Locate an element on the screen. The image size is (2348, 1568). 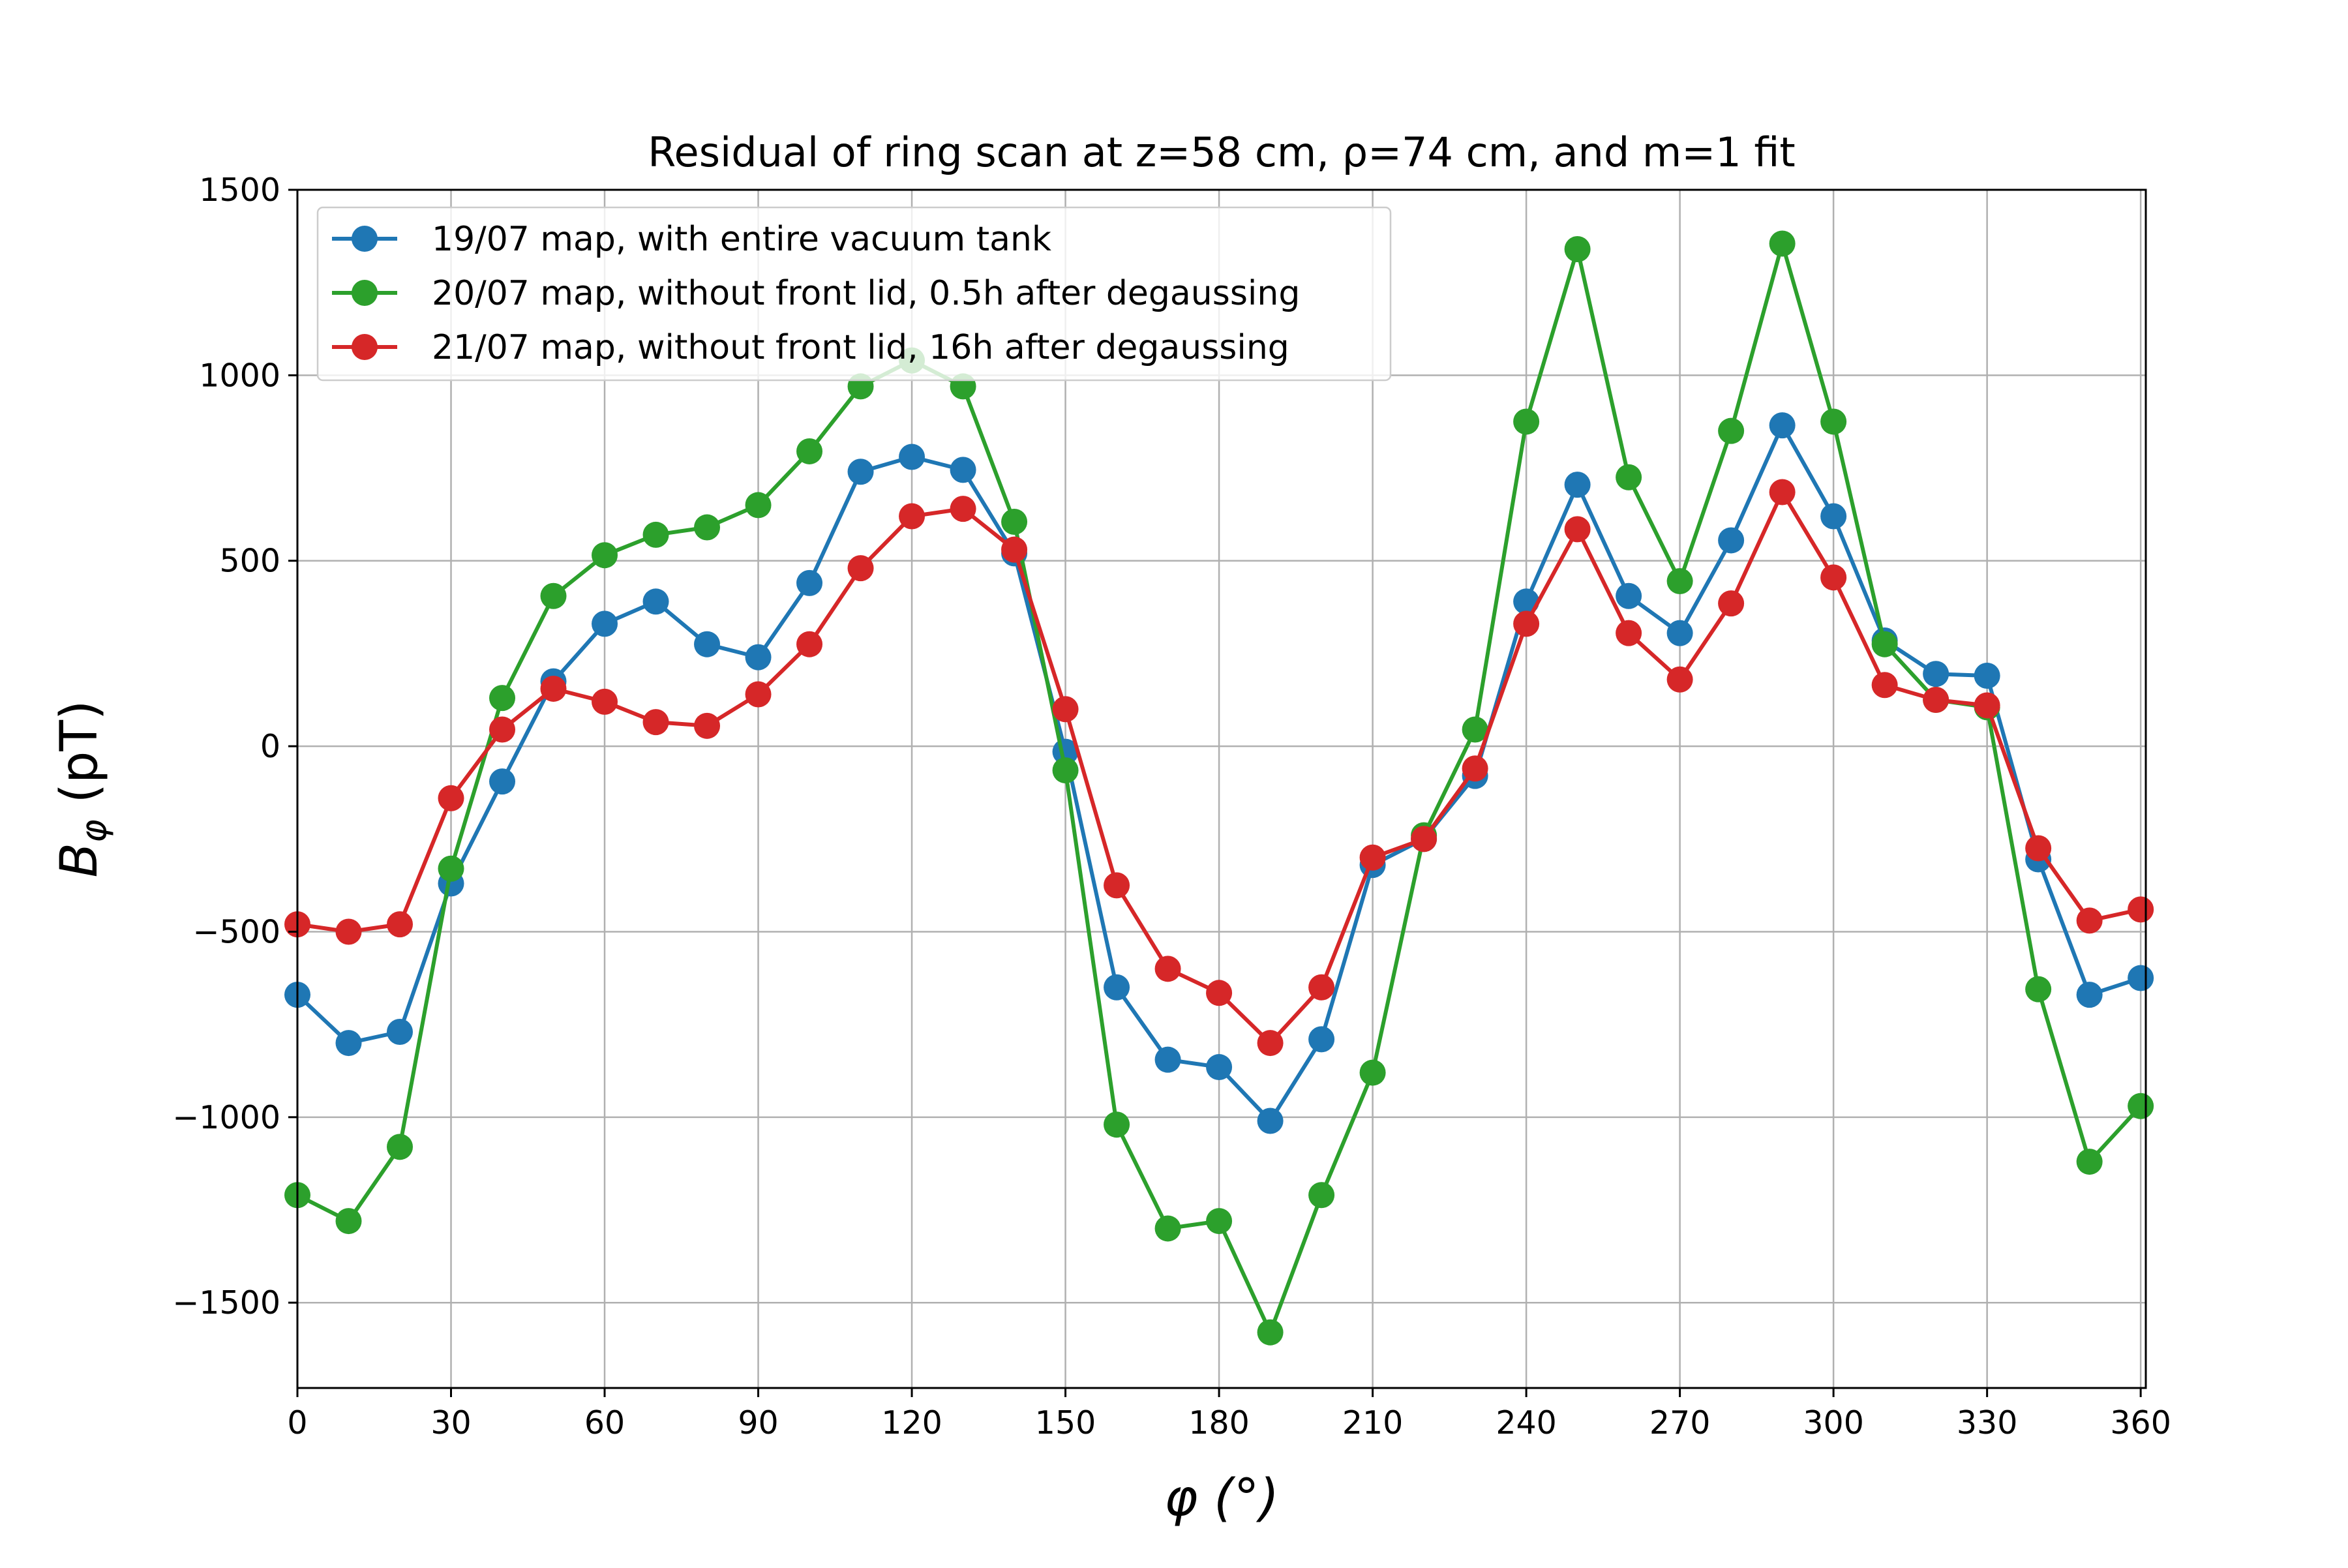
y-axis-label-unit: (pT) is located at coordinates (80, 760).